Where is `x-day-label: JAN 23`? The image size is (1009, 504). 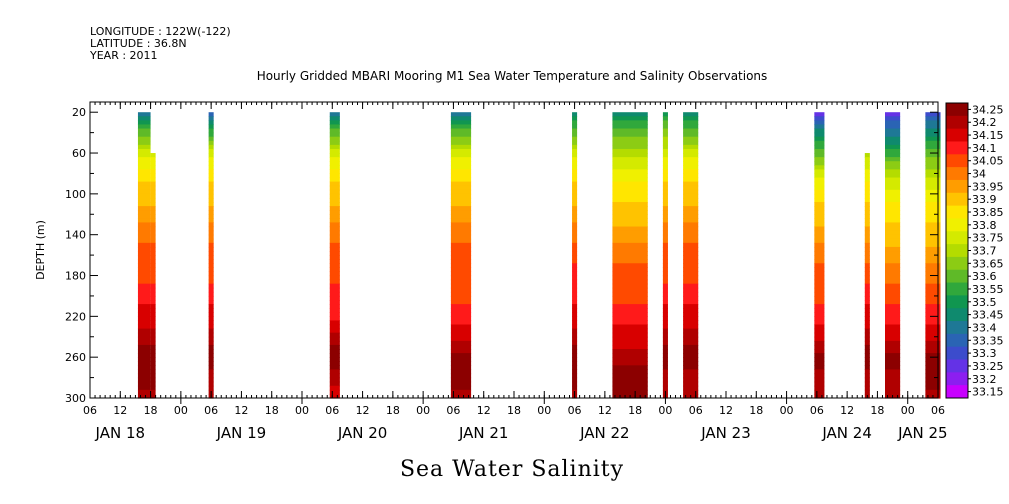
x-day-label: JAN 23 is located at coordinates (725, 433).